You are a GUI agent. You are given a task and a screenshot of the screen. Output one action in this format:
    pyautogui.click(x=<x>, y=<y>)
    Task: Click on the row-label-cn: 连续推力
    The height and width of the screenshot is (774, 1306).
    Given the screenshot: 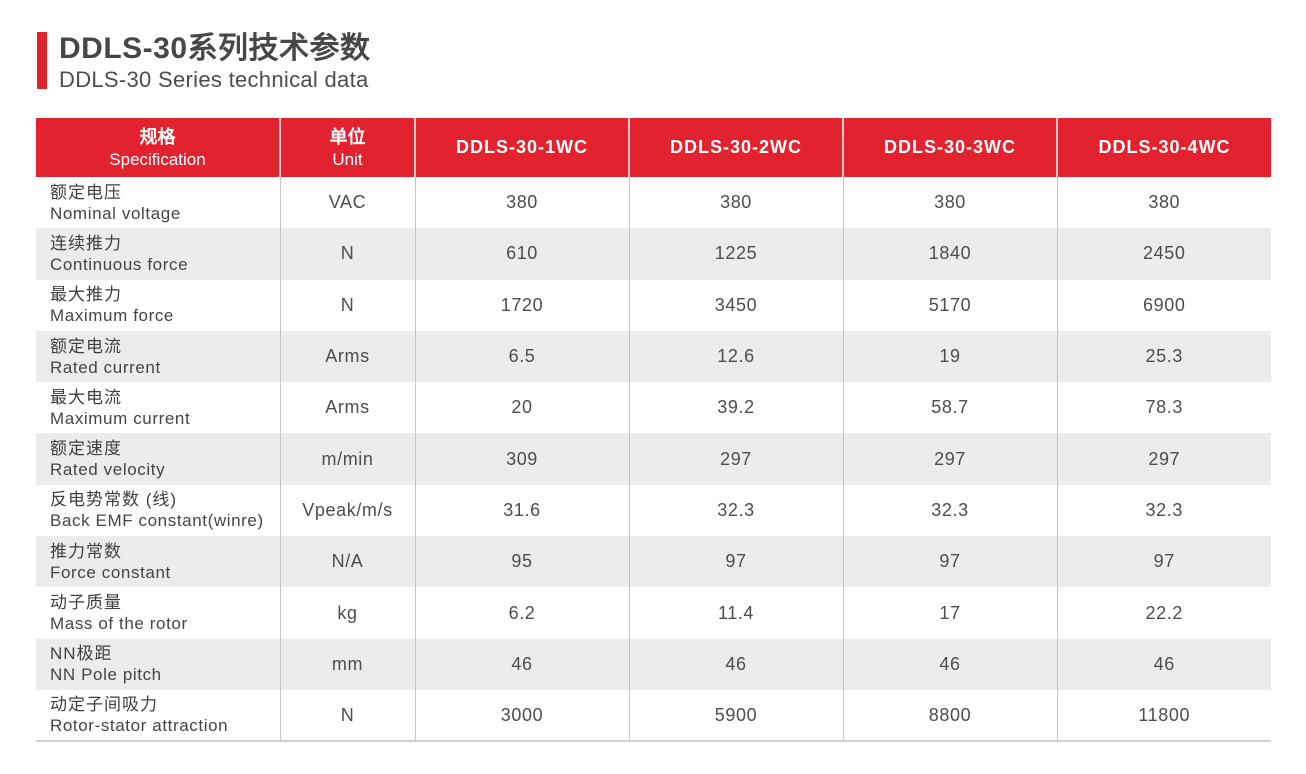 What is the action you would take?
    pyautogui.click(x=86, y=243)
    